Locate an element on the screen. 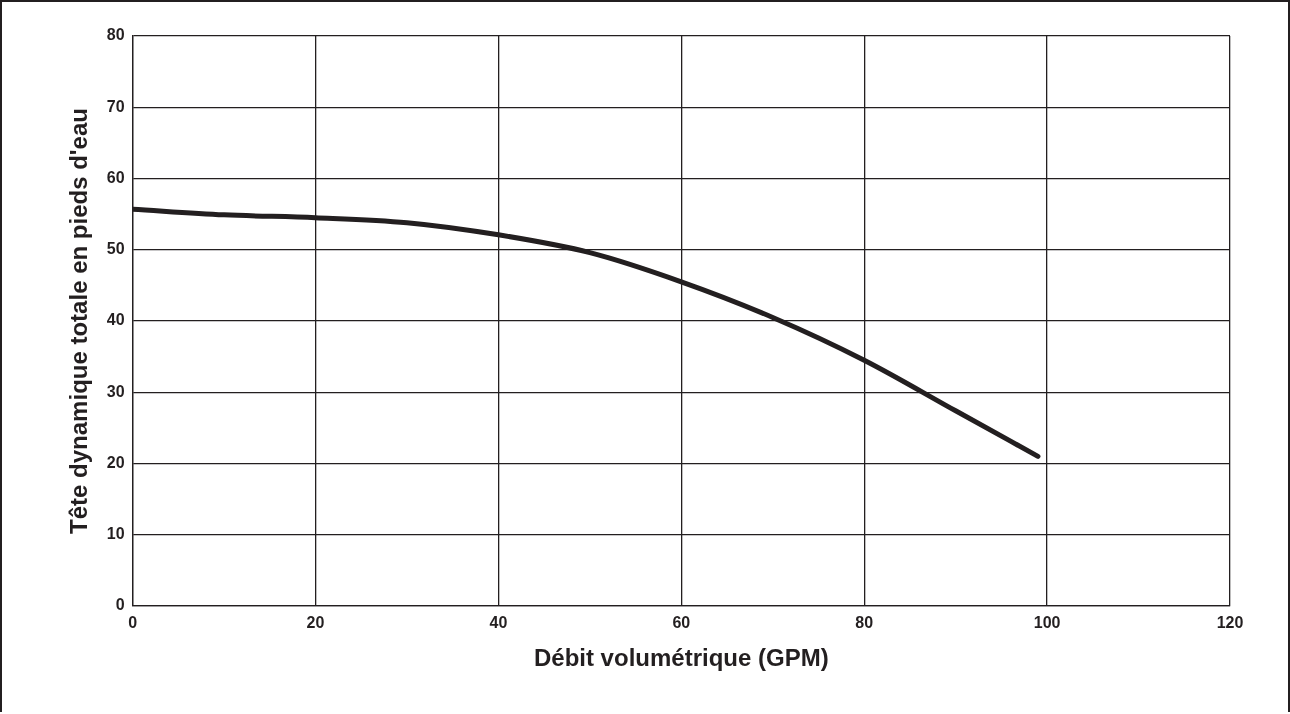 The width and height of the screenshot is (1290, 714). y-tick-label: 60 is located at coordinates (115, 177).